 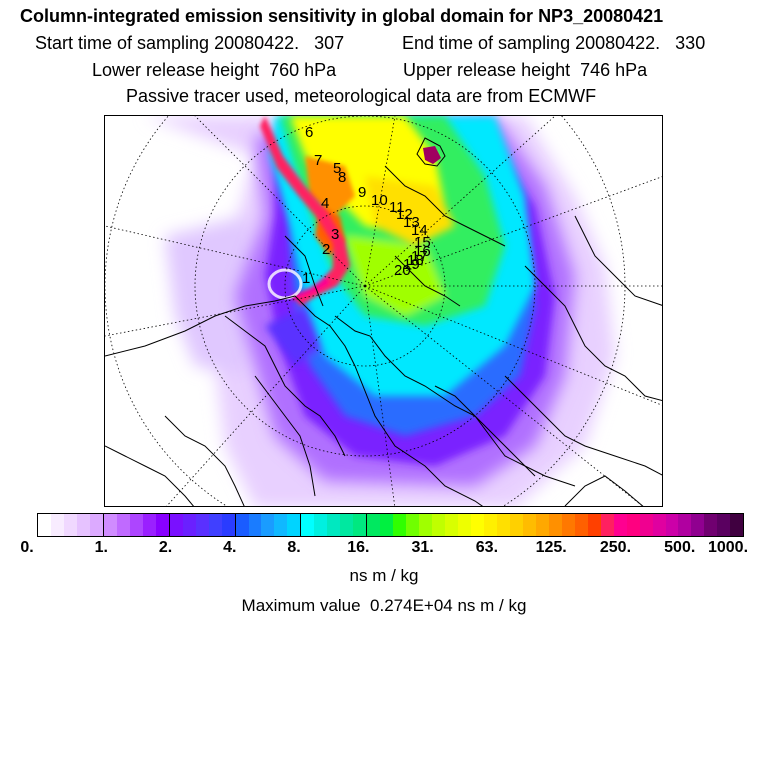 What do you see at coordinates (294, 547) in the screenshot?
I see `colorbar-tick-label: 8.` at bounding box center [294, 547].